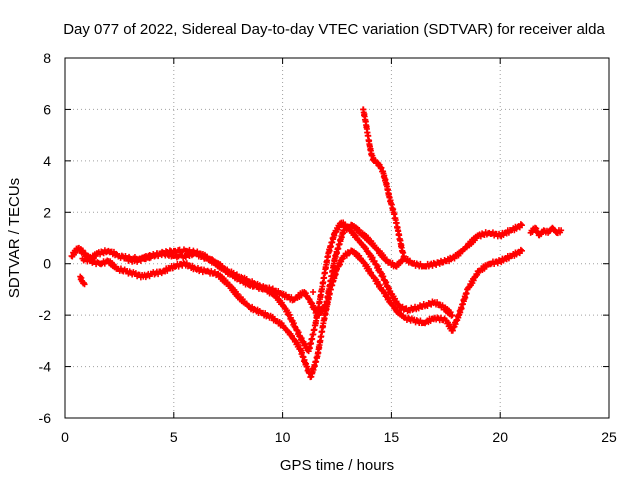 This screenshot has height=480, width=640. Describe the element at coordinates (47, 58) in the screenshot. I see `y-tick-label: 8` at that location.